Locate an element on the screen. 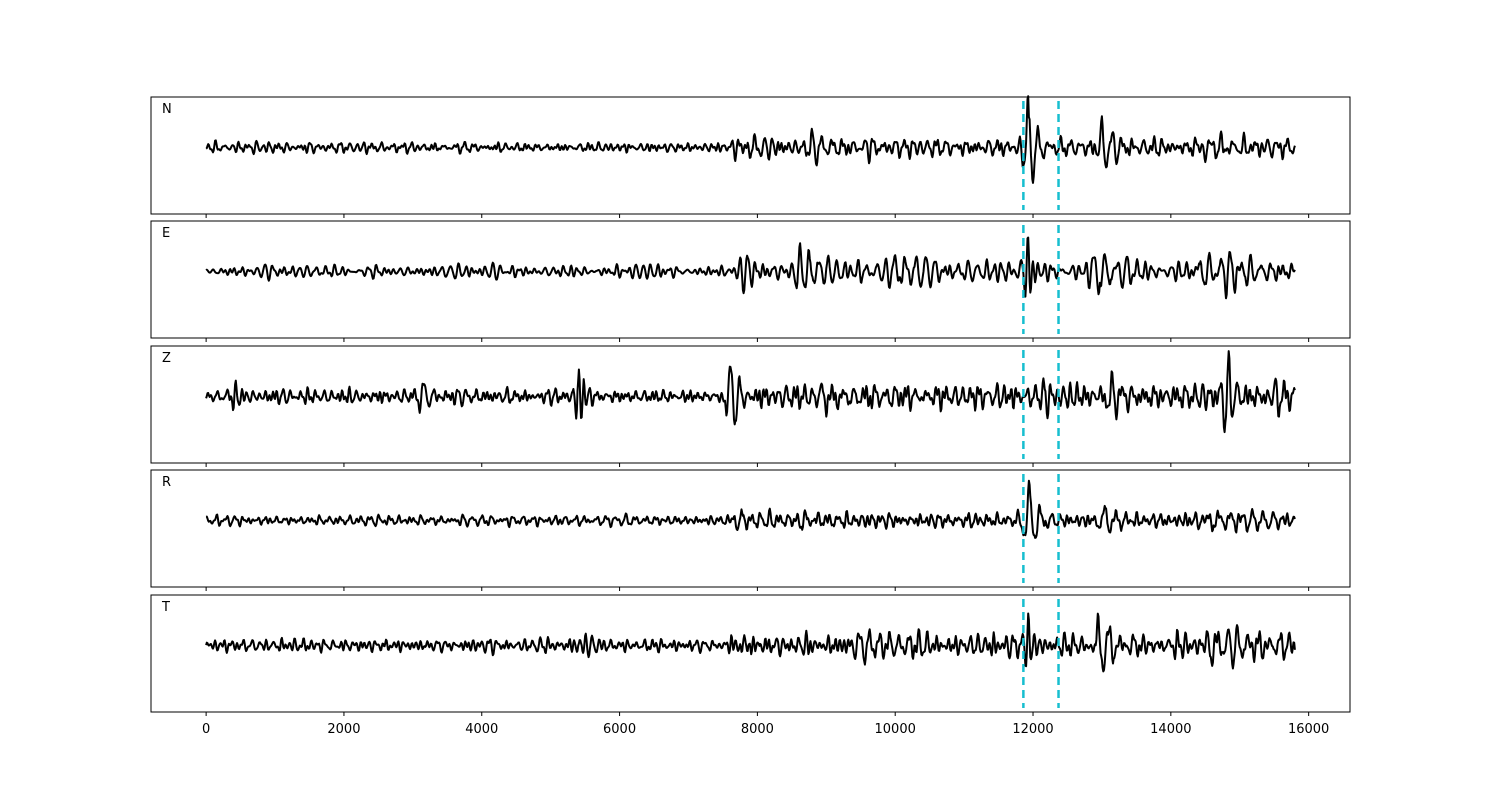 The image size is (1500, 800). panel-n: N is located at coordinates (750, 156).